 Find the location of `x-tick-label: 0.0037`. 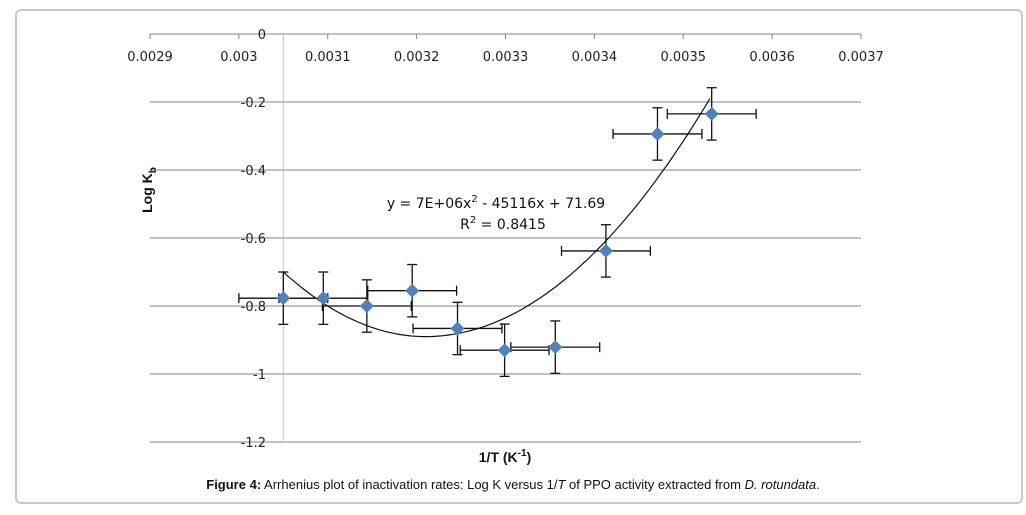

x-tick-label: 0.0037 is located at coordinates (861, 57).